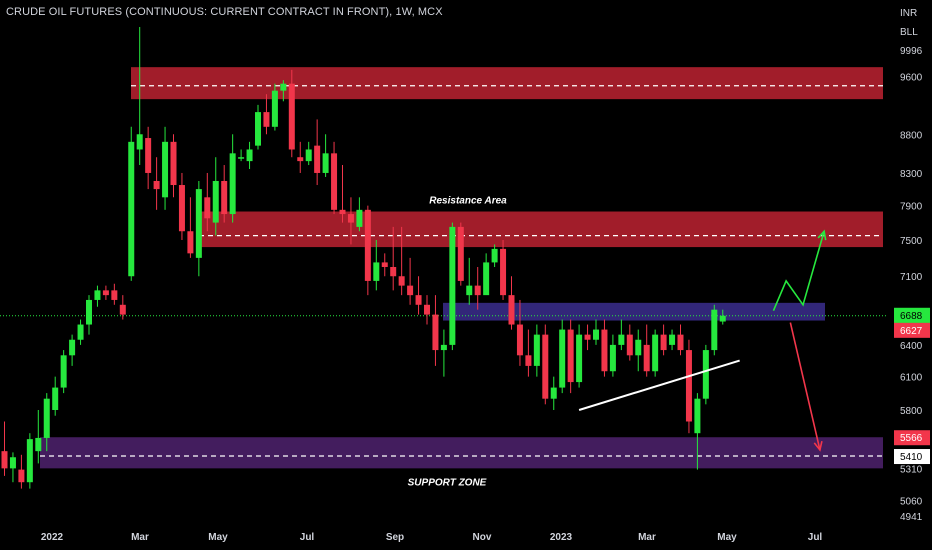 The width and height of the screenshot is (932, 550). I want to click on y-tick-label: 9600, so click(911, 78).